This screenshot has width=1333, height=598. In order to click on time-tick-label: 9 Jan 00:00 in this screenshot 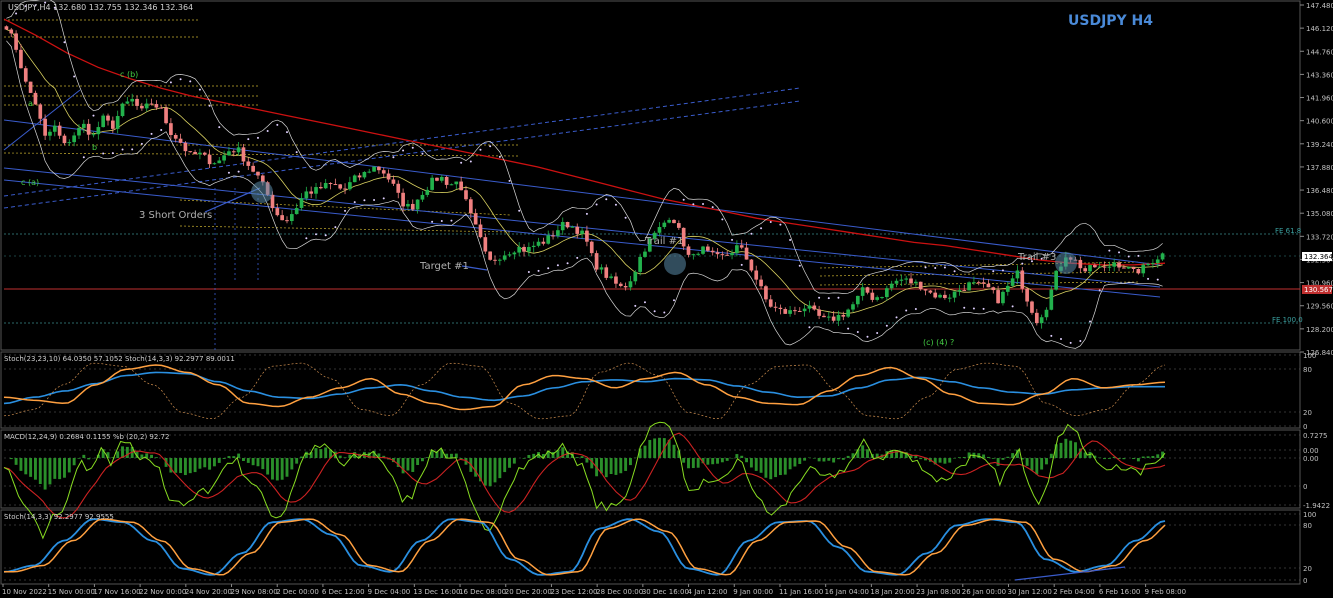, I will do `click(753, 592)`.